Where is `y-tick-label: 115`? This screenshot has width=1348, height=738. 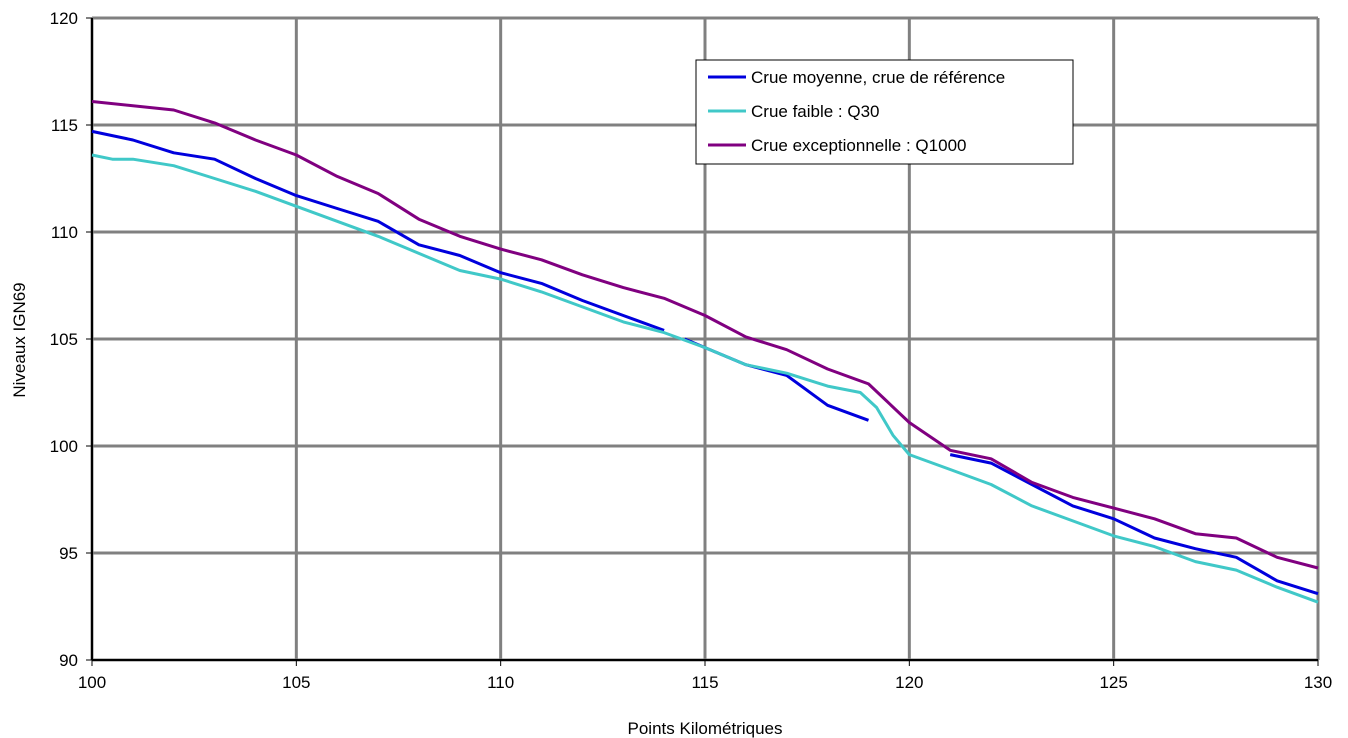
y-tick-label: 115 is located at coordinates (64, 125).